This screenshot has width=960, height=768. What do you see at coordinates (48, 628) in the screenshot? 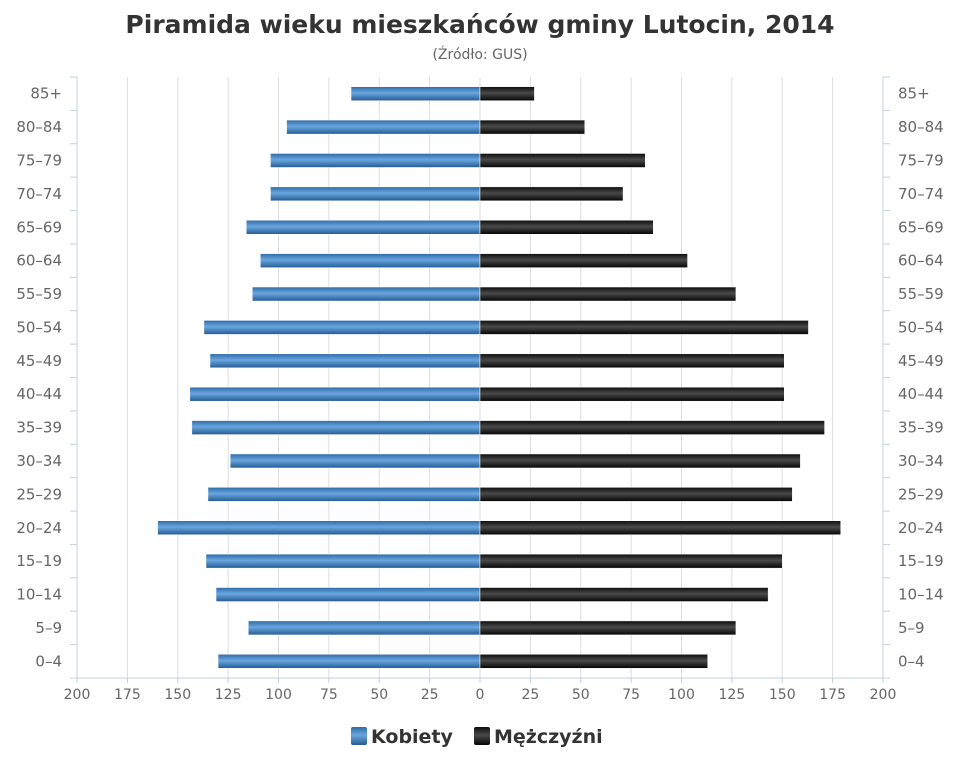
I see `category-label-left: 5–9` at bounding box center [48, 628].